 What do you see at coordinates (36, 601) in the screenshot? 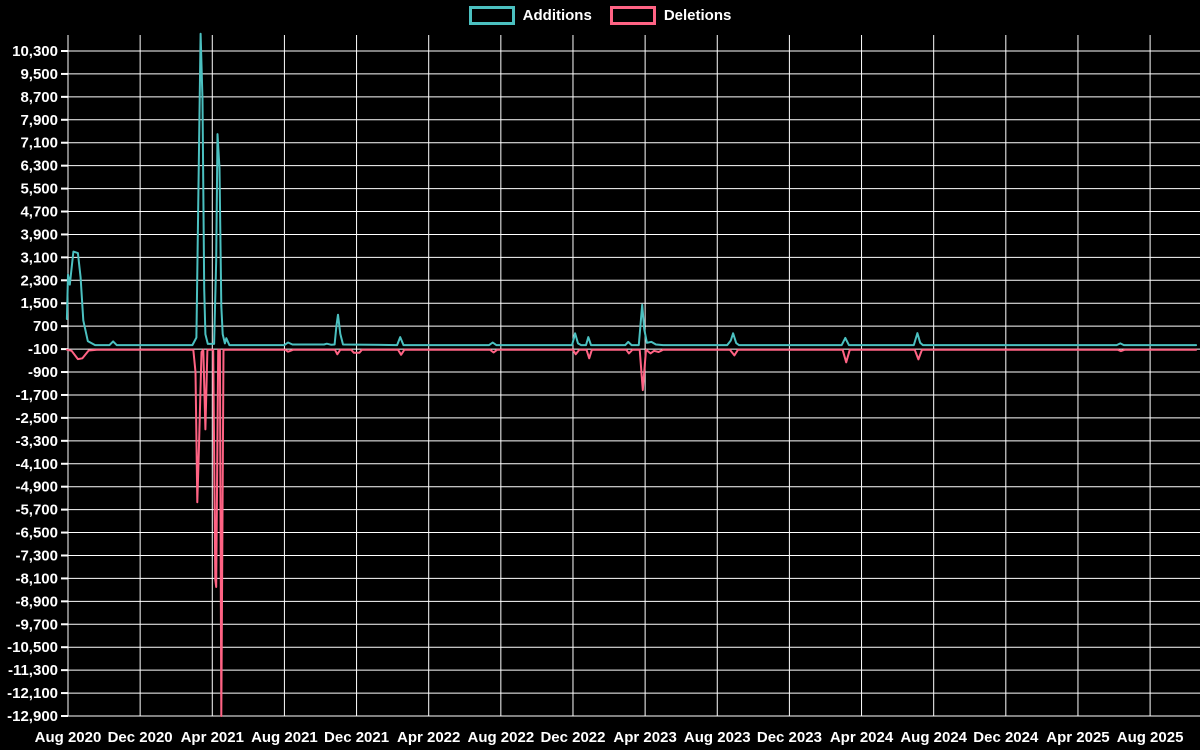
I see `y-tick-label: -8,900` at bounding box center [36, 601].